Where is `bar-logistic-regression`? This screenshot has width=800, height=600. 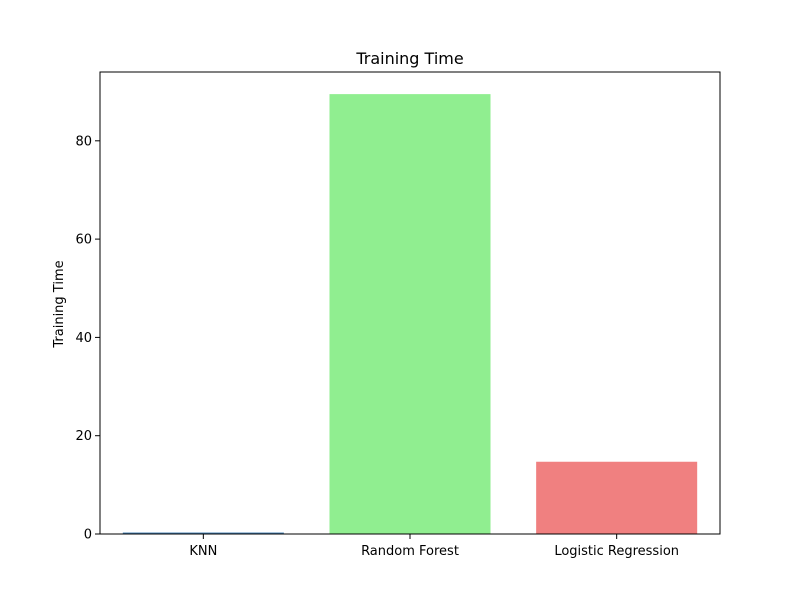 bar-logistic-regression is located at coordinates (617, 497).